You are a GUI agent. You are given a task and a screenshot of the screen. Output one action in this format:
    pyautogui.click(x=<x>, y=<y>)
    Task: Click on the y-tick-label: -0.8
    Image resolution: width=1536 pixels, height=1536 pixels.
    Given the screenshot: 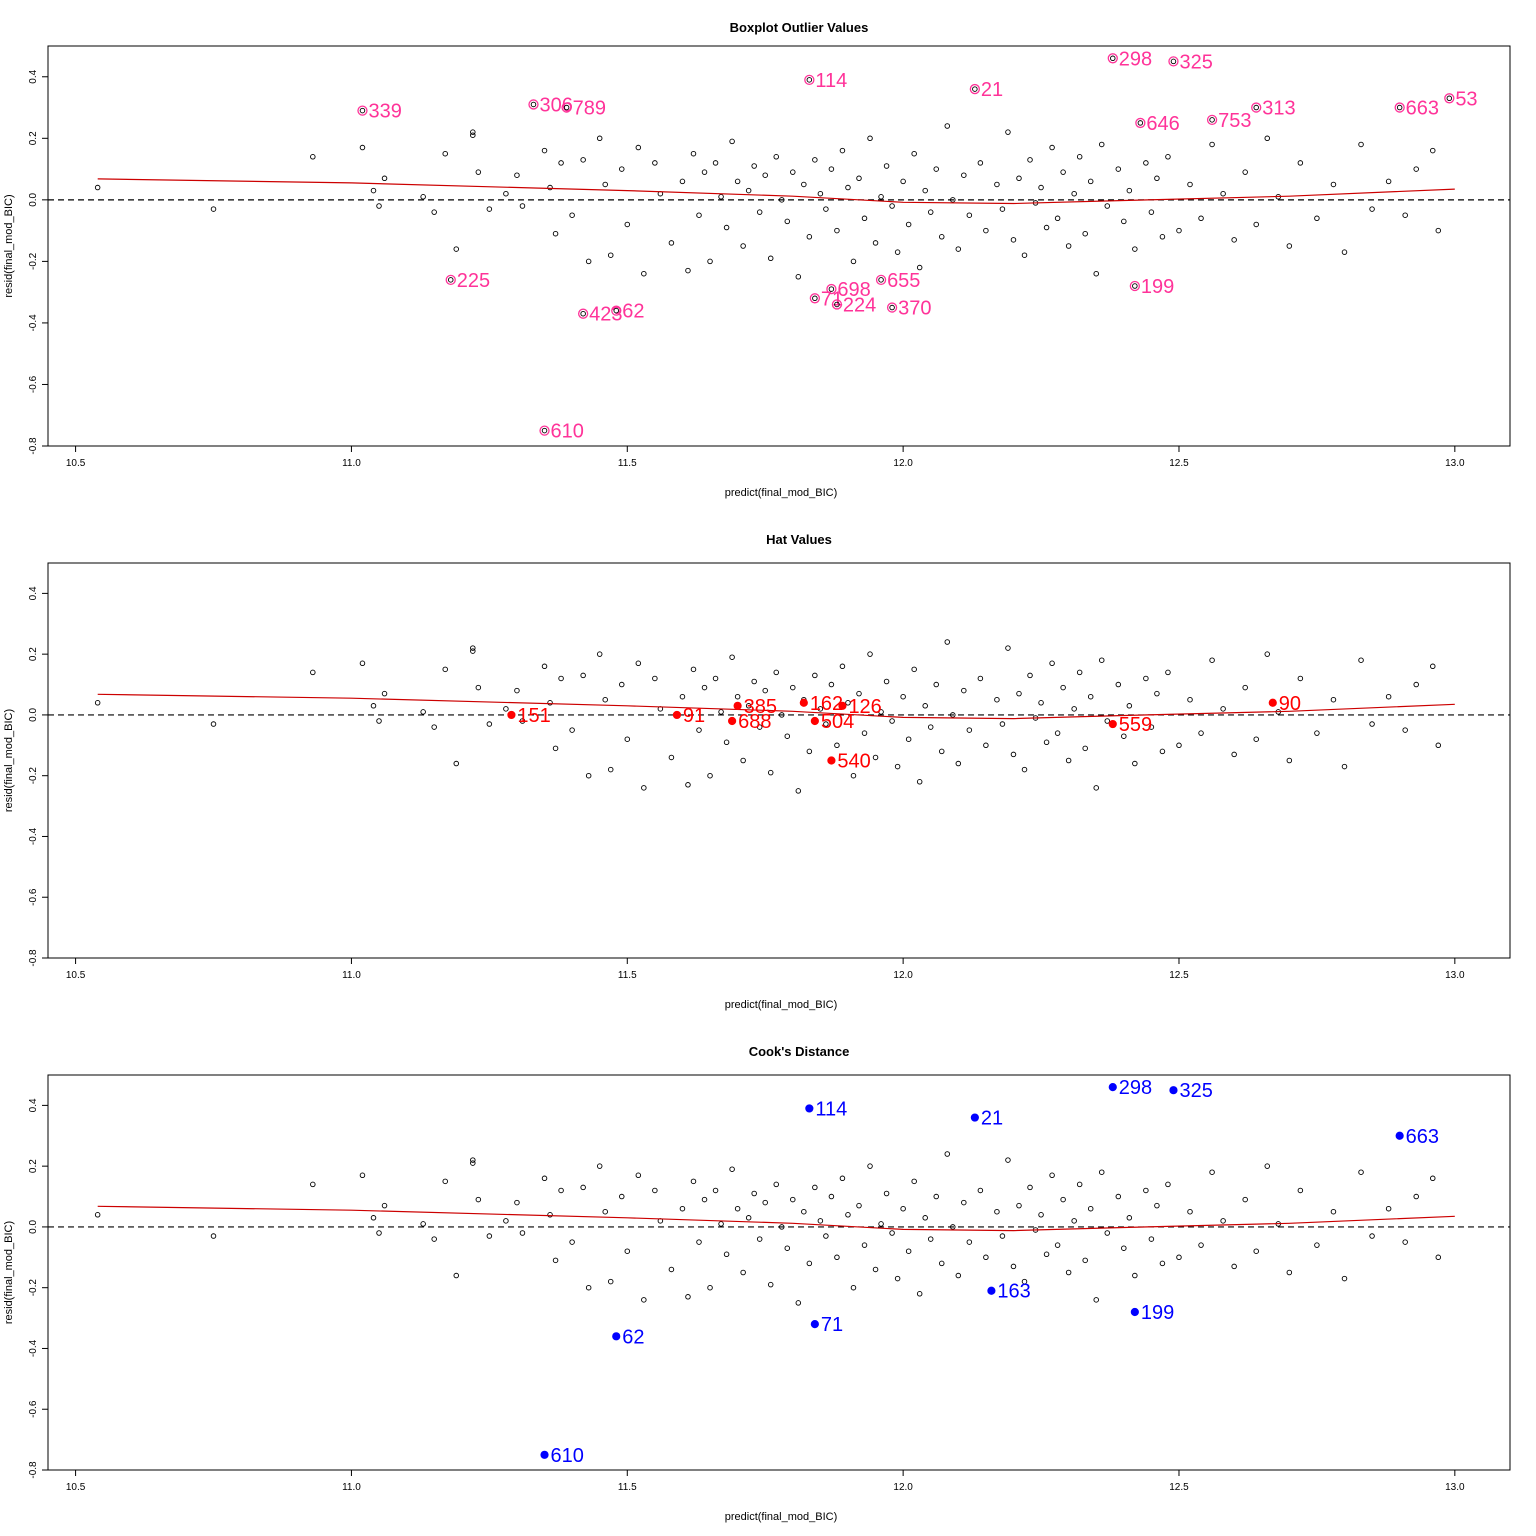 What is the action you would take?
    pyautogui.click(x=33, y=446)
    